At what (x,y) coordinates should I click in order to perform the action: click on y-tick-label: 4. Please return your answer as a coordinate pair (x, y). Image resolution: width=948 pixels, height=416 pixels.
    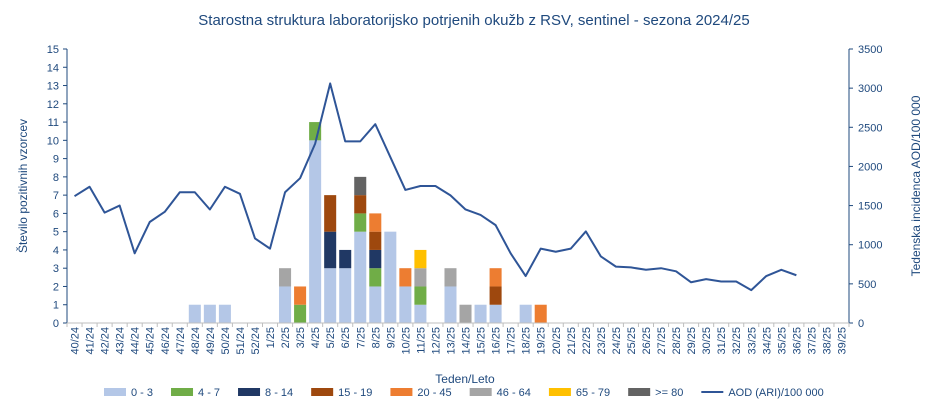
    Looking at the image, I should click on (56, 251).